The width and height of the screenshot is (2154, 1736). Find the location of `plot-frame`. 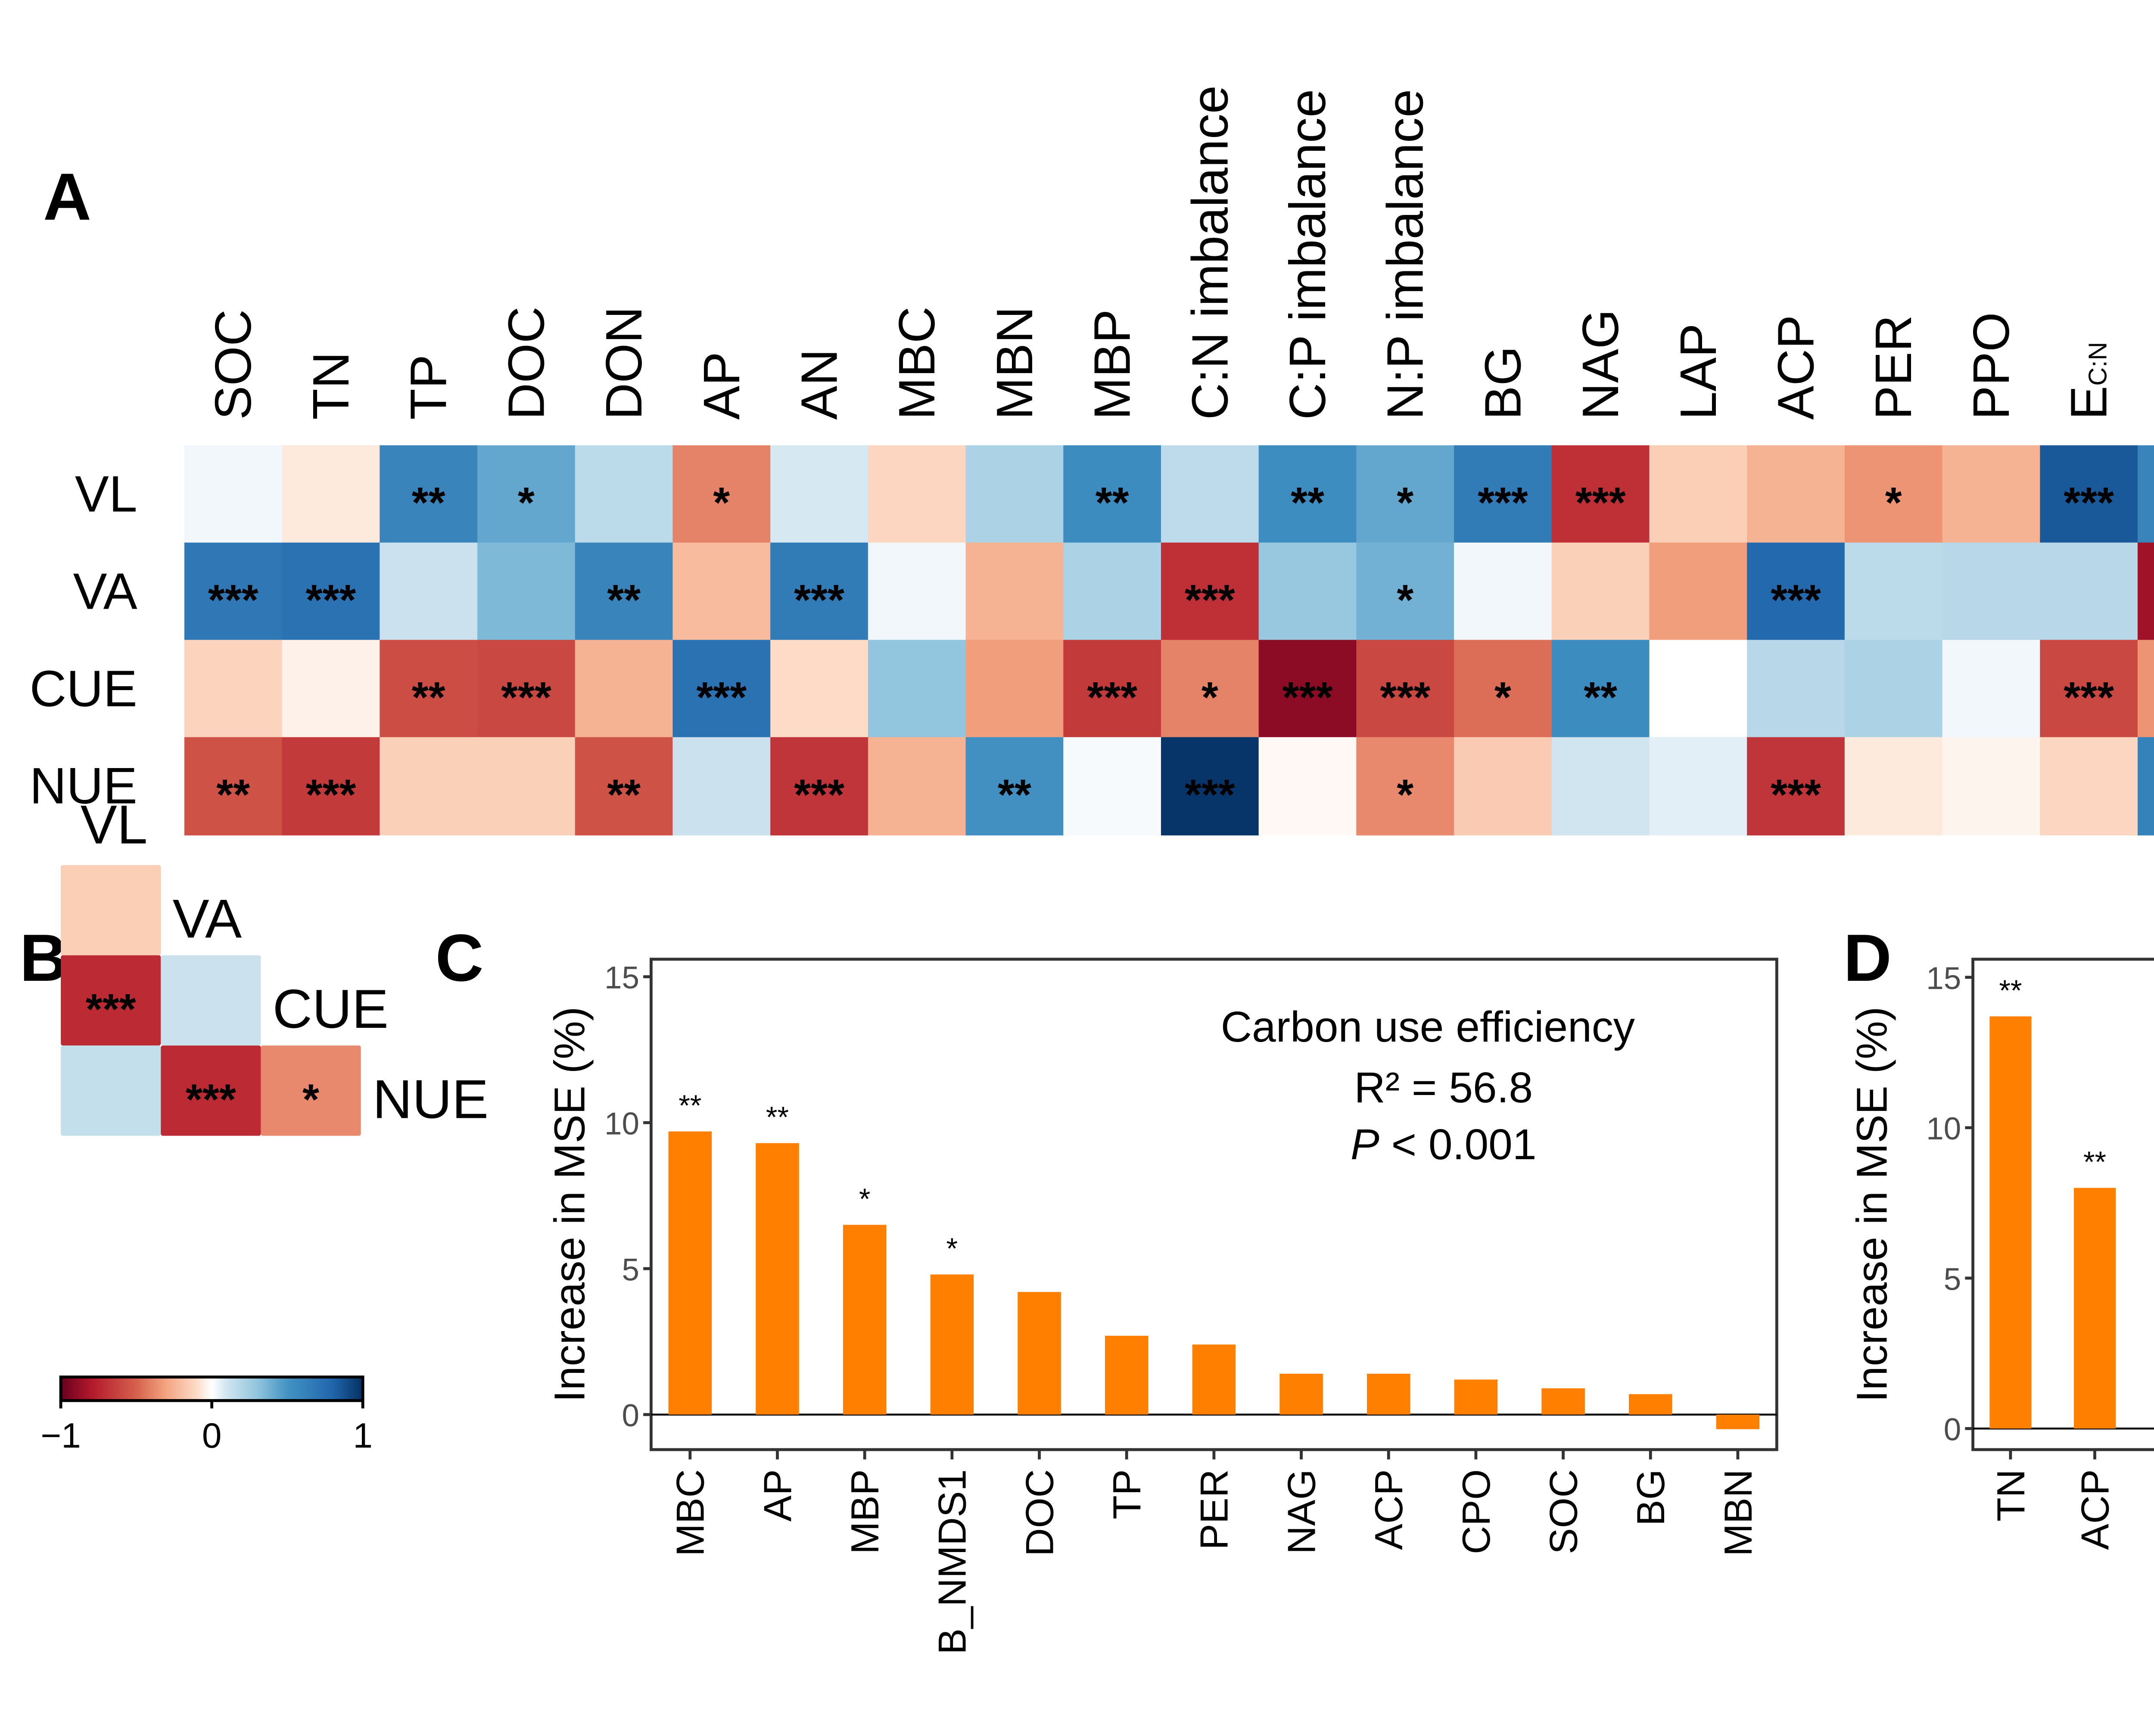

plot-frame is located at coordinates (2063, 1205).